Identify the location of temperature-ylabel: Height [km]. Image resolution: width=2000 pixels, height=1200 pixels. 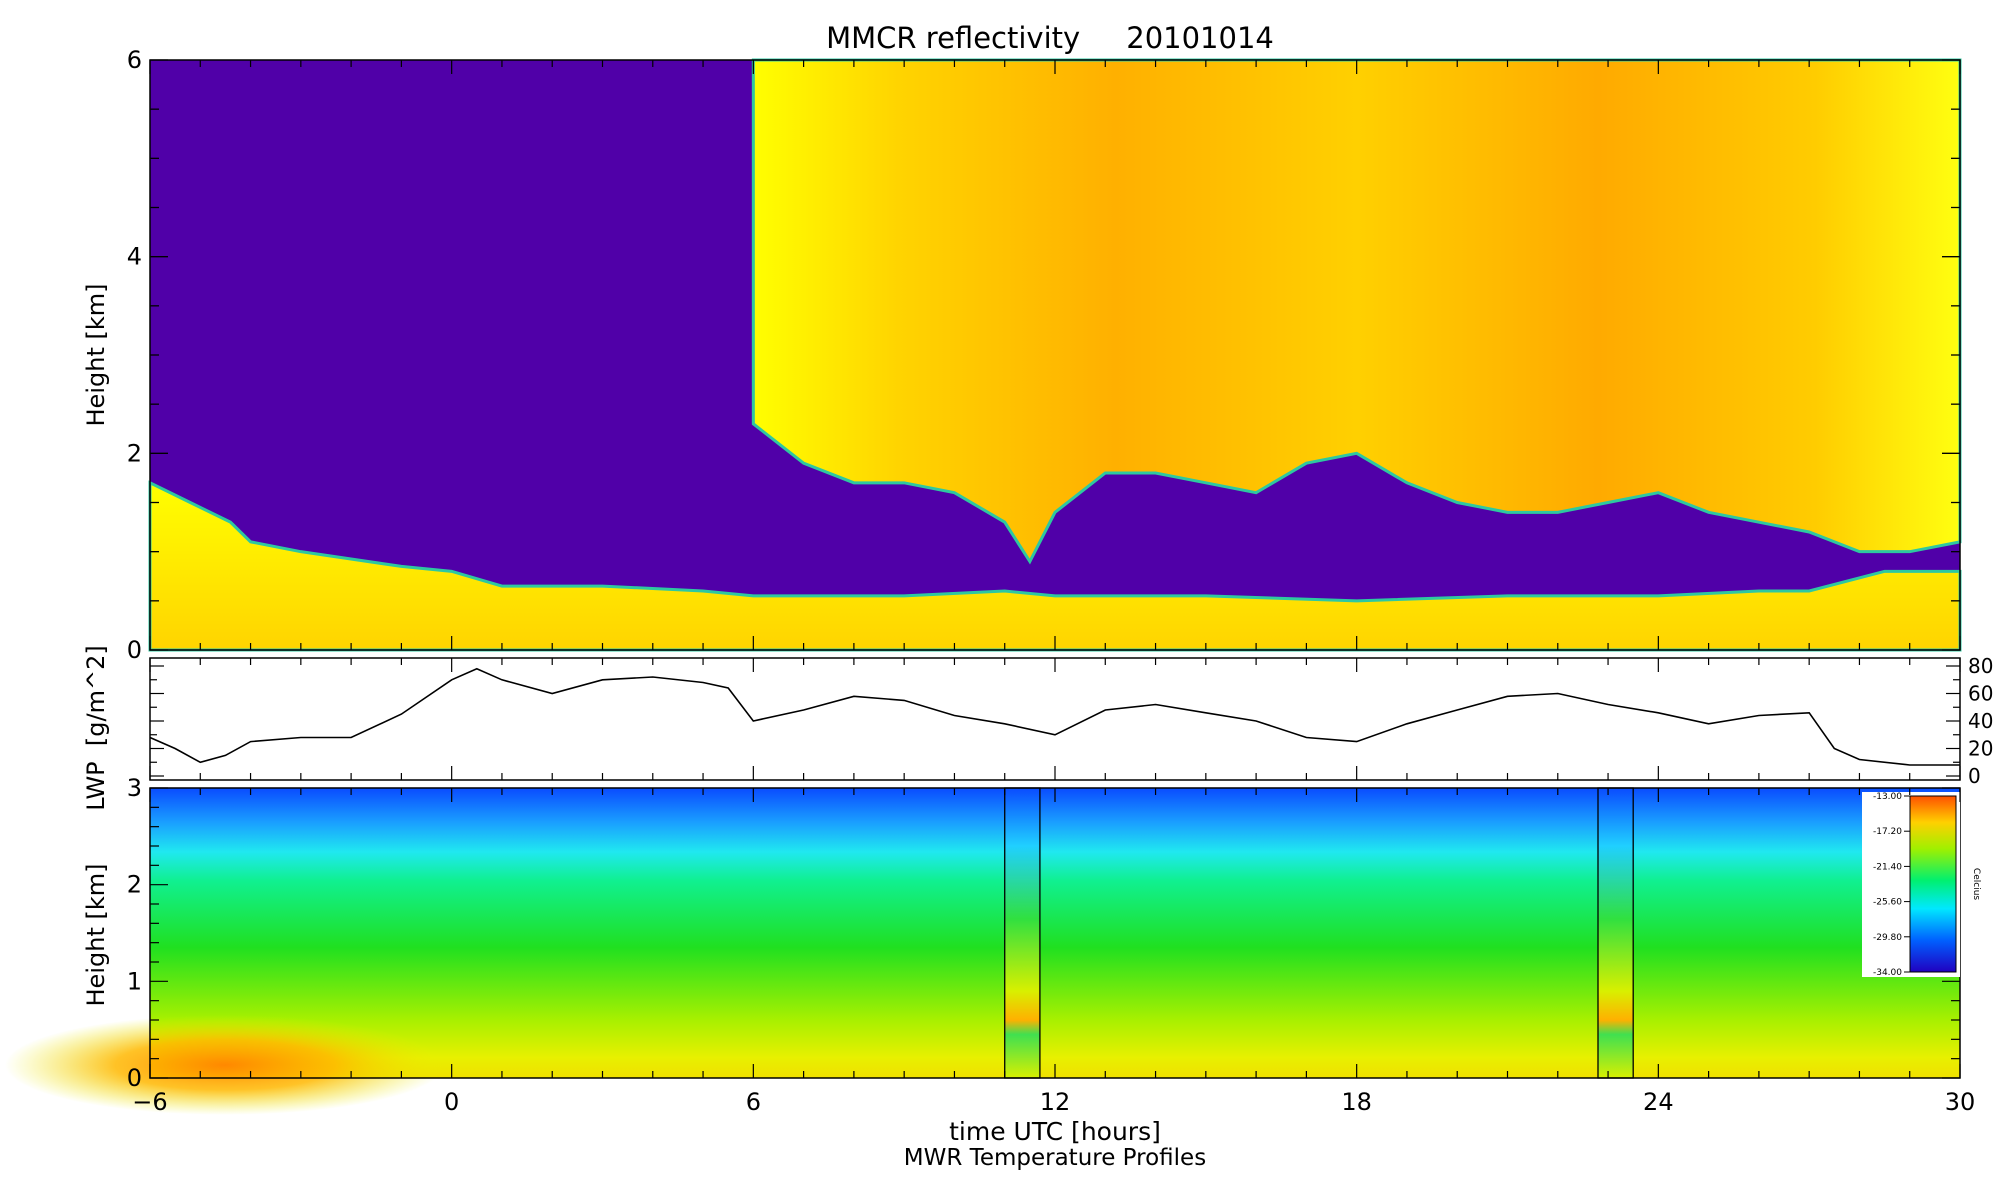
(96, 935).